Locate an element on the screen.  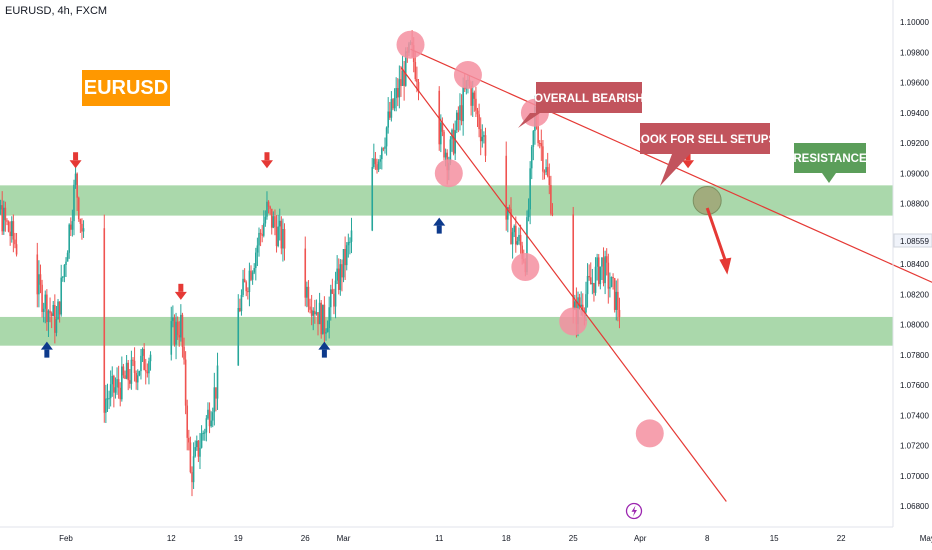
x-tick-label: 15 is located at coordinates (774, 538).